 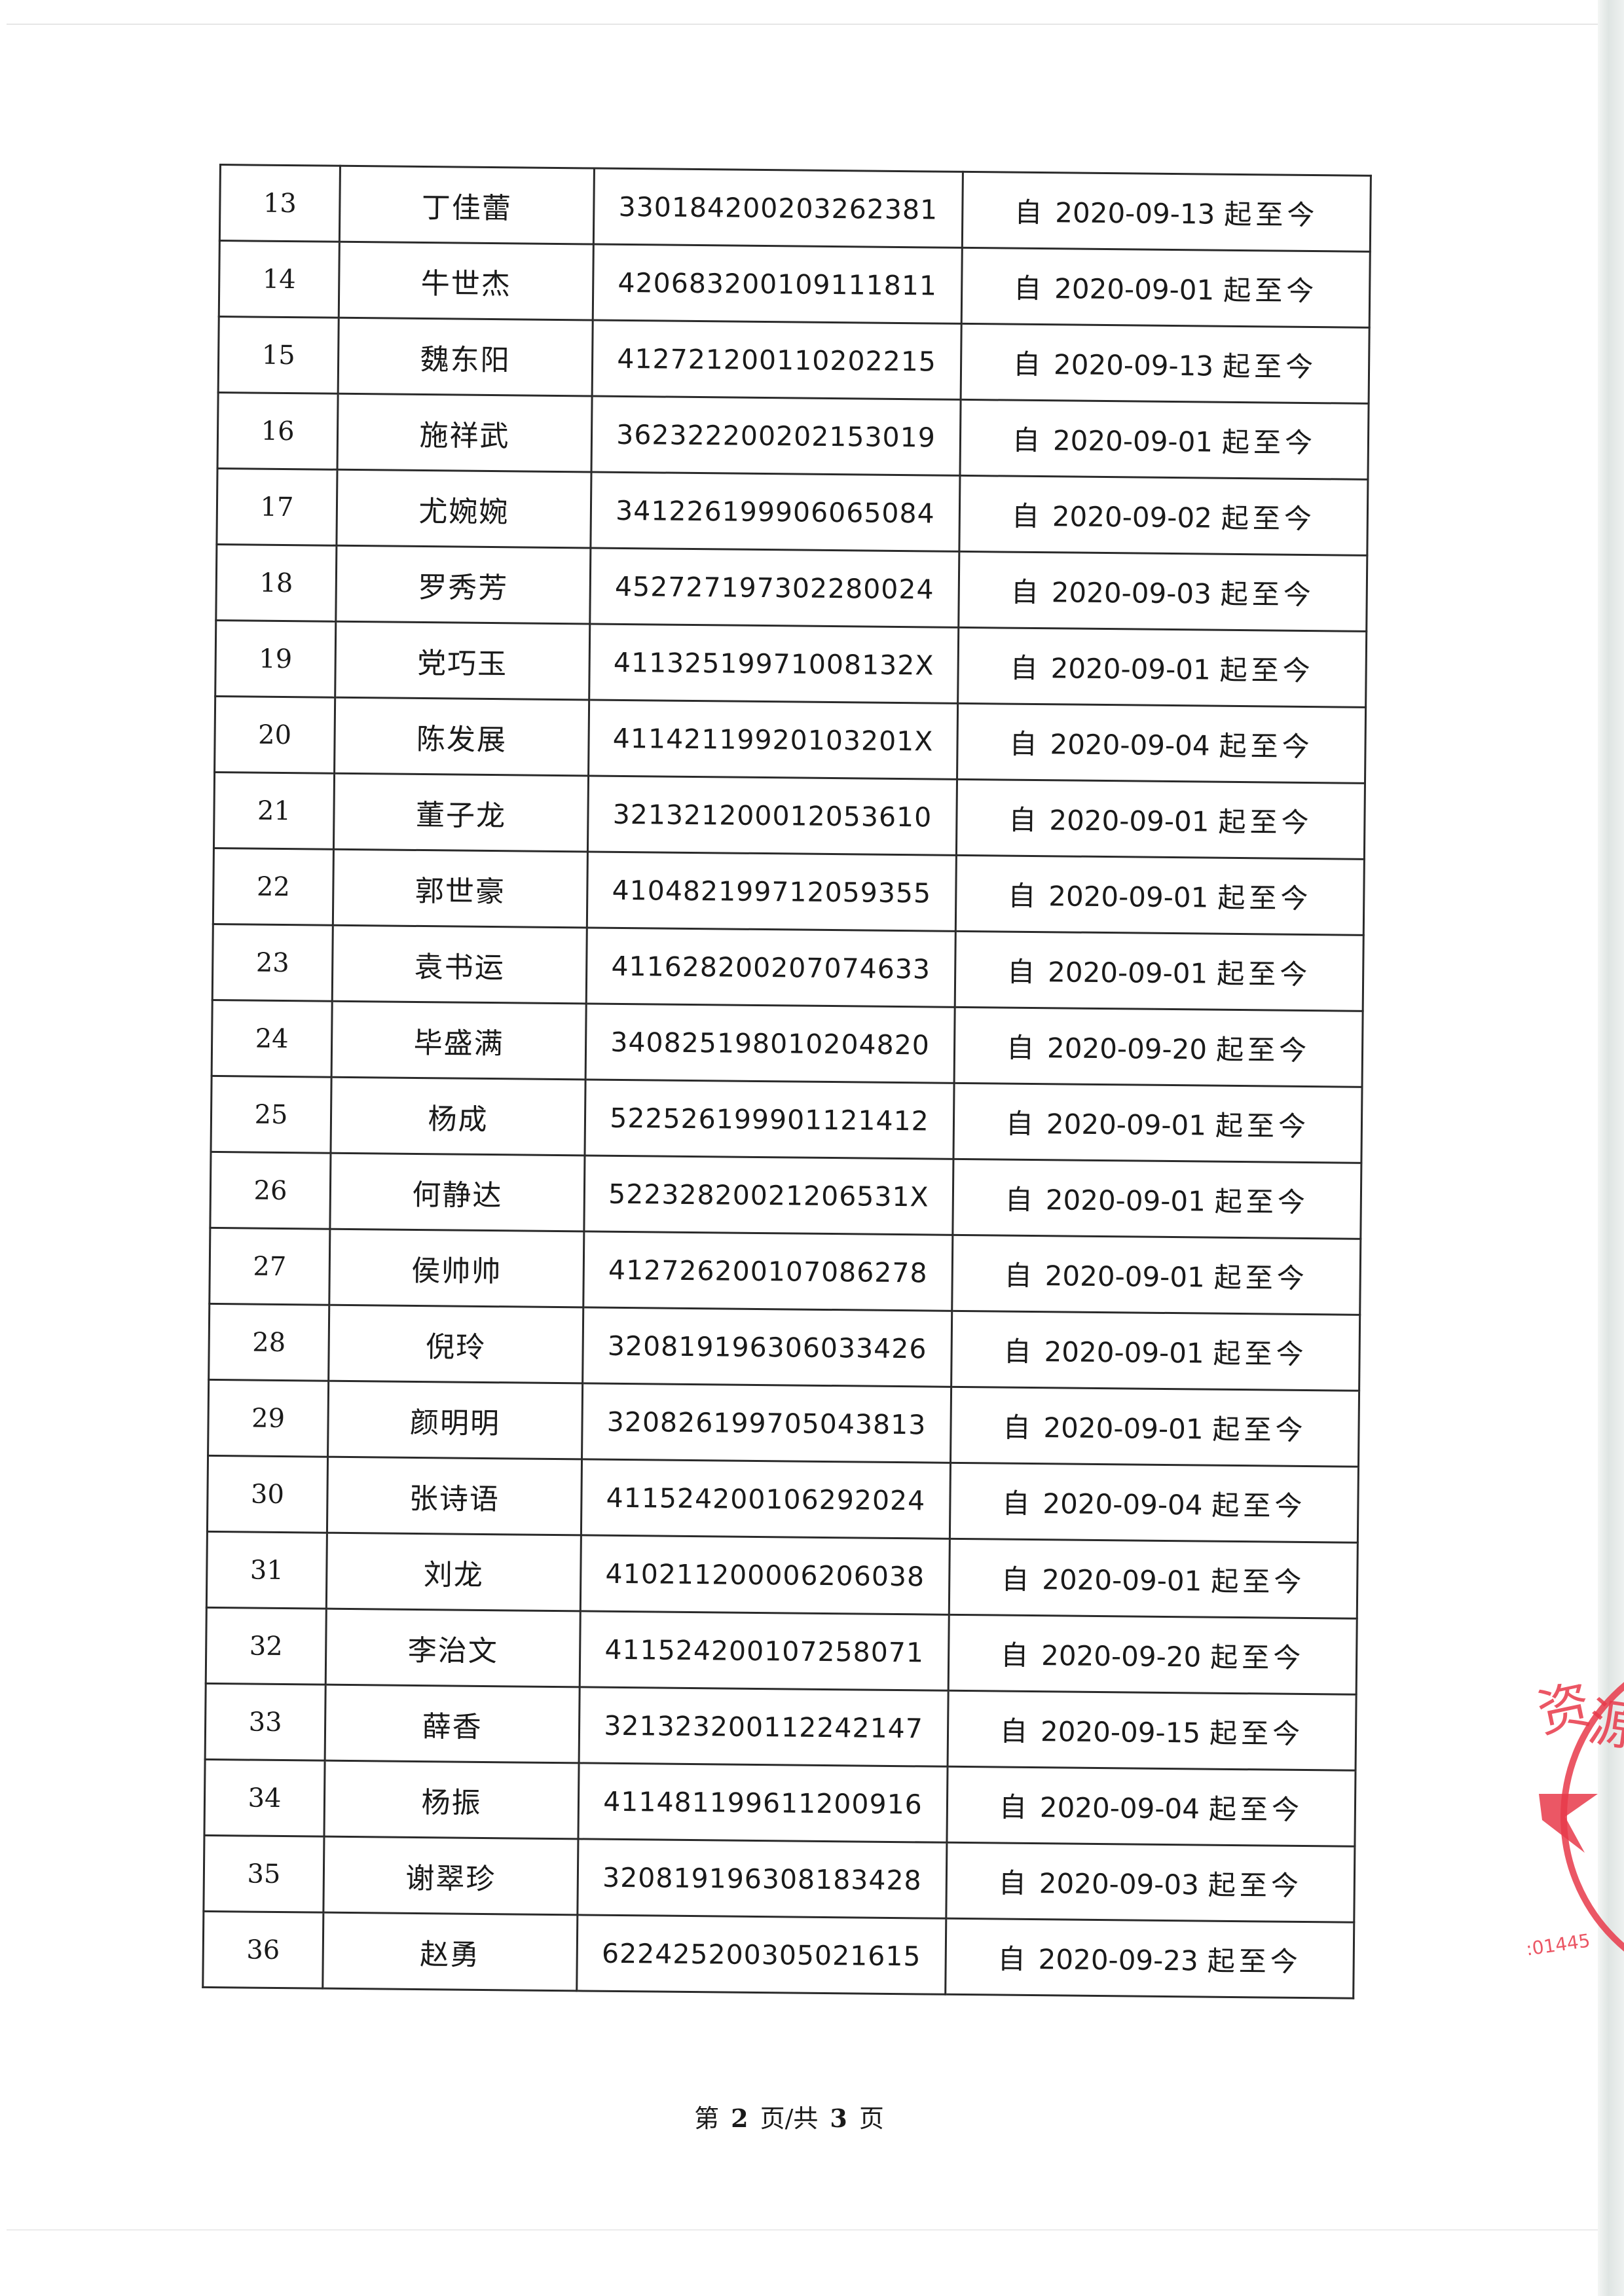 I want to click on table-row: 20 陈发展 41142119920103201X 自 2020-09-04 起至今, so click(x=790, y=740).